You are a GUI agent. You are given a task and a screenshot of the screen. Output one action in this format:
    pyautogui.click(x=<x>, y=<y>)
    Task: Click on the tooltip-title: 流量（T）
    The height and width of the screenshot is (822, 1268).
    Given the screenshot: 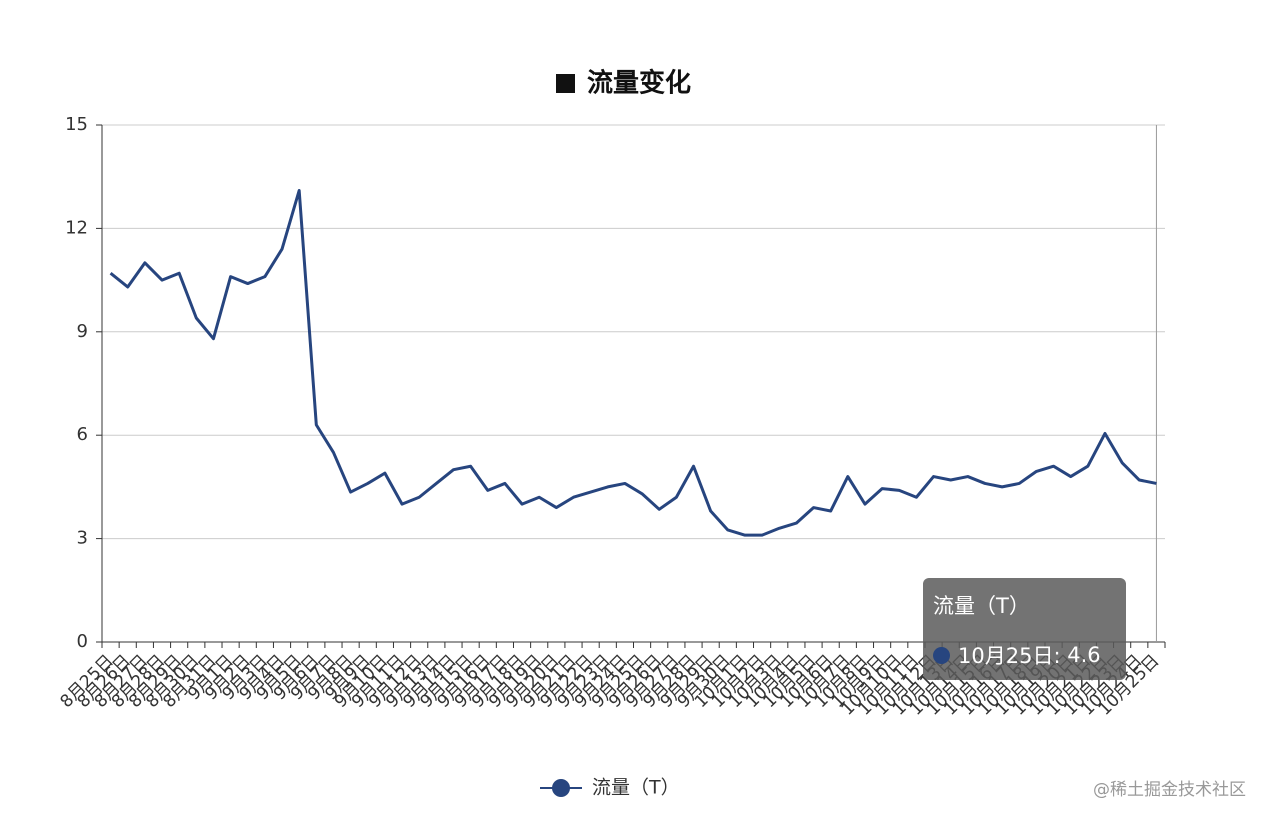 What is the action you would take?
    pyautogui.click(x=981, y=606)
    